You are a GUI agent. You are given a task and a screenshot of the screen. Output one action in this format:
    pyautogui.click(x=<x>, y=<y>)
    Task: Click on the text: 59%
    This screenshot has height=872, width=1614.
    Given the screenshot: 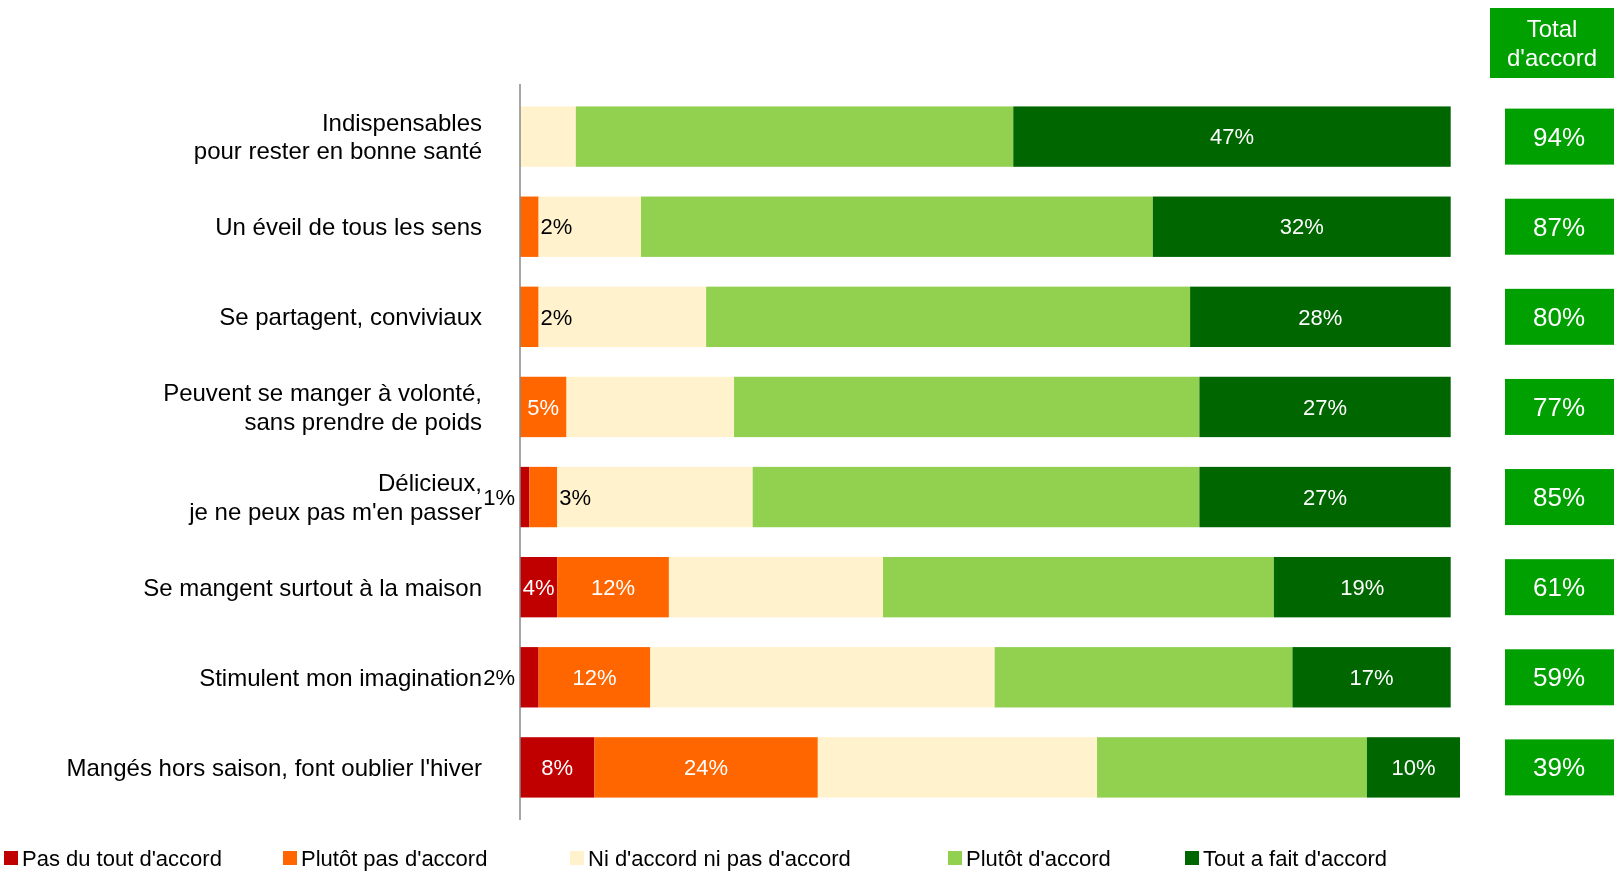 What is the action you would take?
    pyautogui.click(x=1559, y=677)
    